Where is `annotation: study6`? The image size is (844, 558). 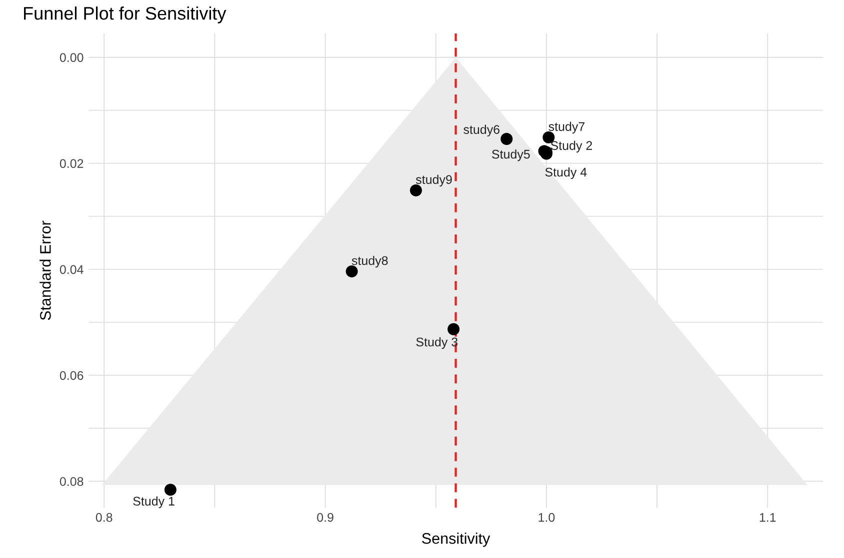
annotation: study6 is located at coordinates (482, 130).